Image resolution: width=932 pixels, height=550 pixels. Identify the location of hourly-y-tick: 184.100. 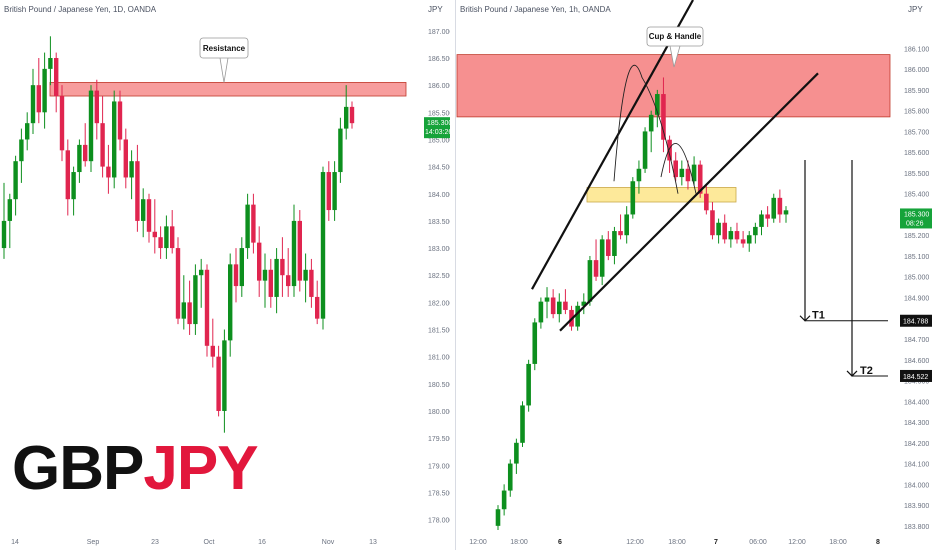
(916, 465).